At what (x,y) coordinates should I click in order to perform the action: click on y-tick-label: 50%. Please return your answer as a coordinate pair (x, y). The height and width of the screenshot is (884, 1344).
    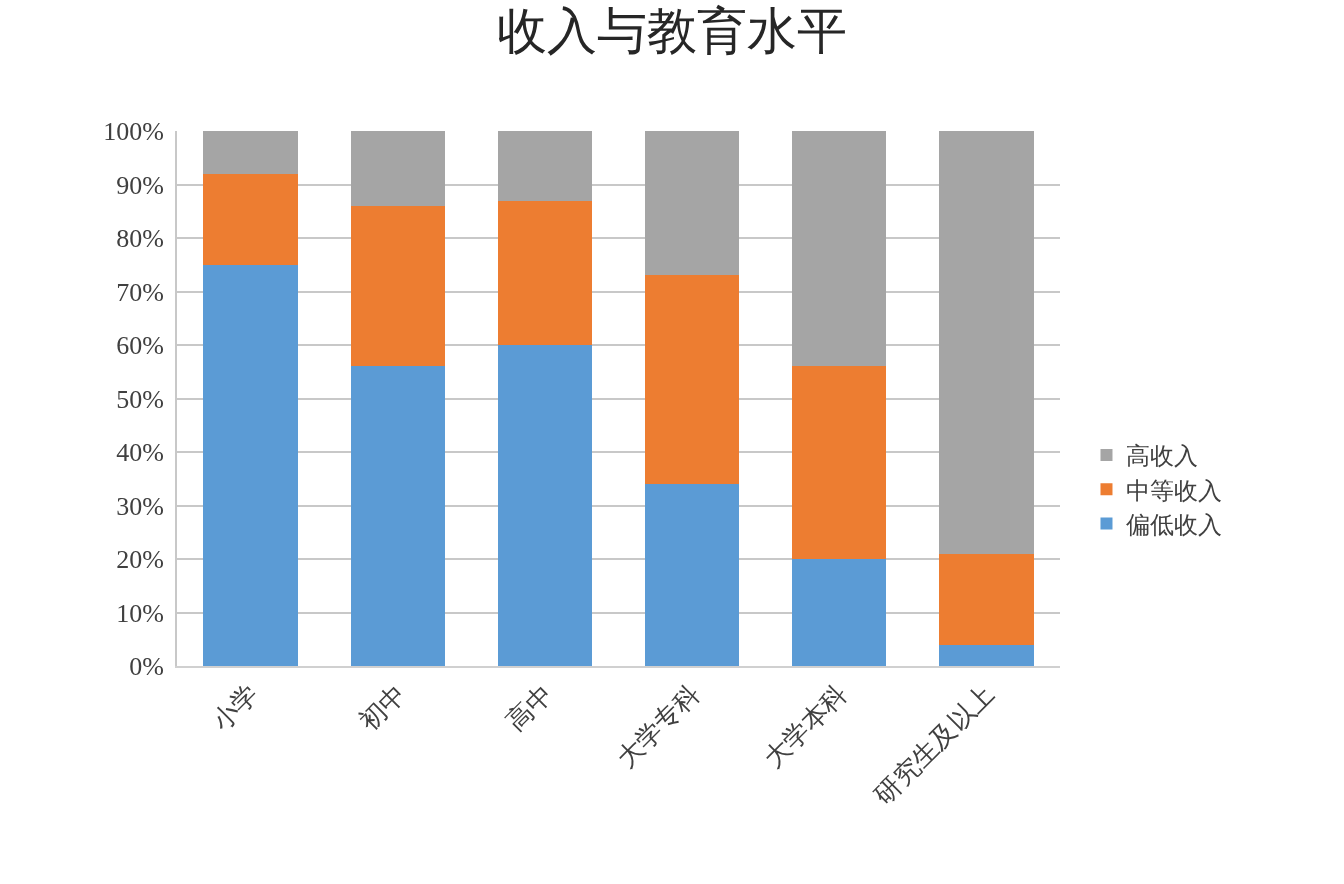
    Looking at the image, I should click on (140, 399).